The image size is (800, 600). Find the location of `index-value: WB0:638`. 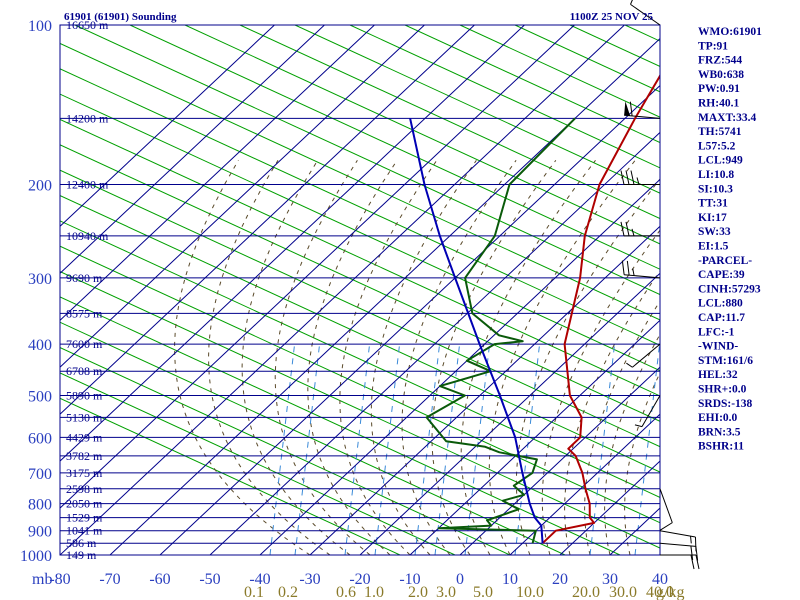

index-value: WB0:638 is located at coordinates (721, 75).